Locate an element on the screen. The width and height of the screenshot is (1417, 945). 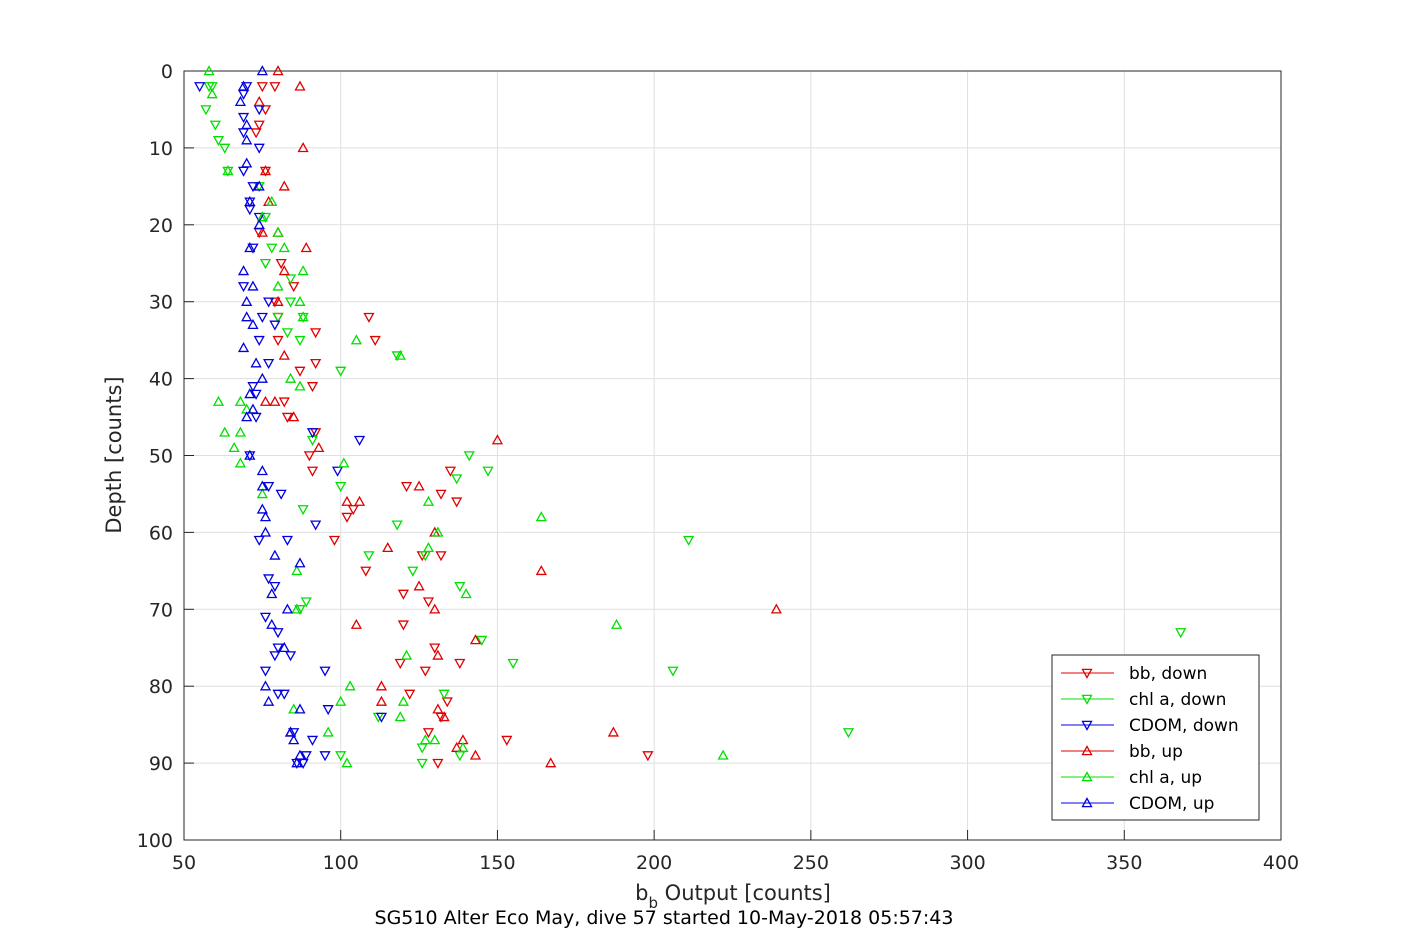
x-tick-label: 300 is located at coordinates (967, 863).